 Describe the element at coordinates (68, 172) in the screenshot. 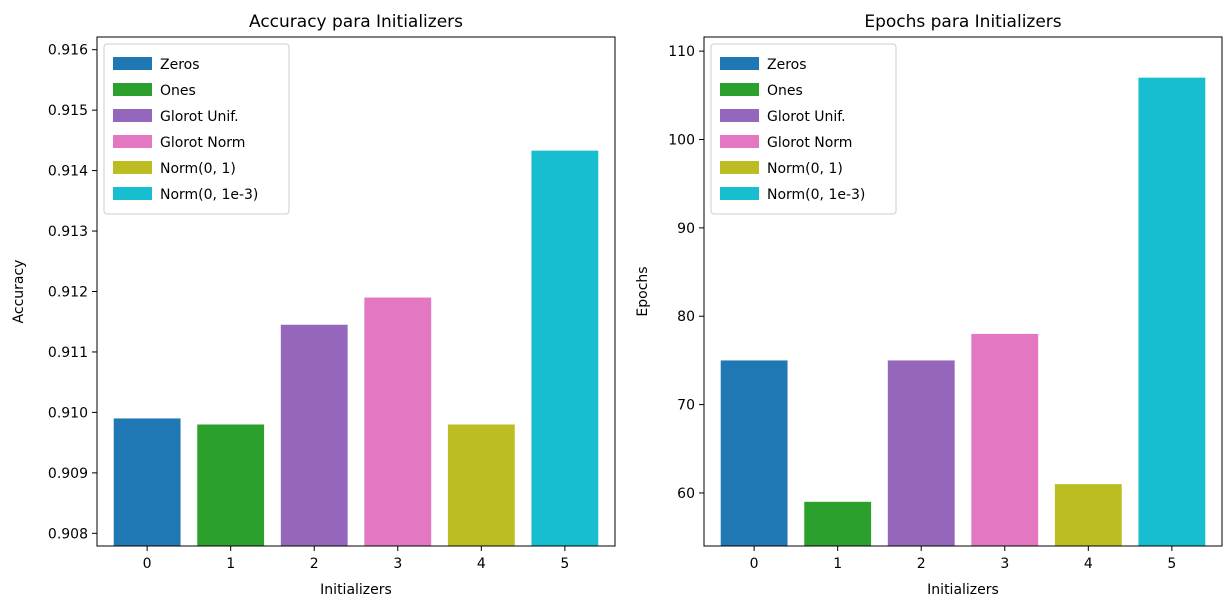

I see `y-tick-label: 0.914` at that location.